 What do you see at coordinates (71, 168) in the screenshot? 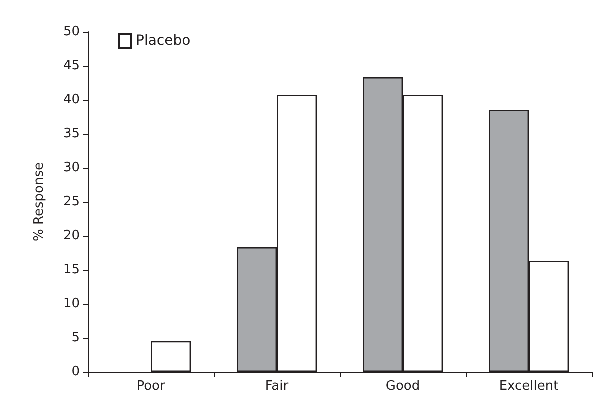
I see `y-tick-label: 30` at bounding box center [71, 168].